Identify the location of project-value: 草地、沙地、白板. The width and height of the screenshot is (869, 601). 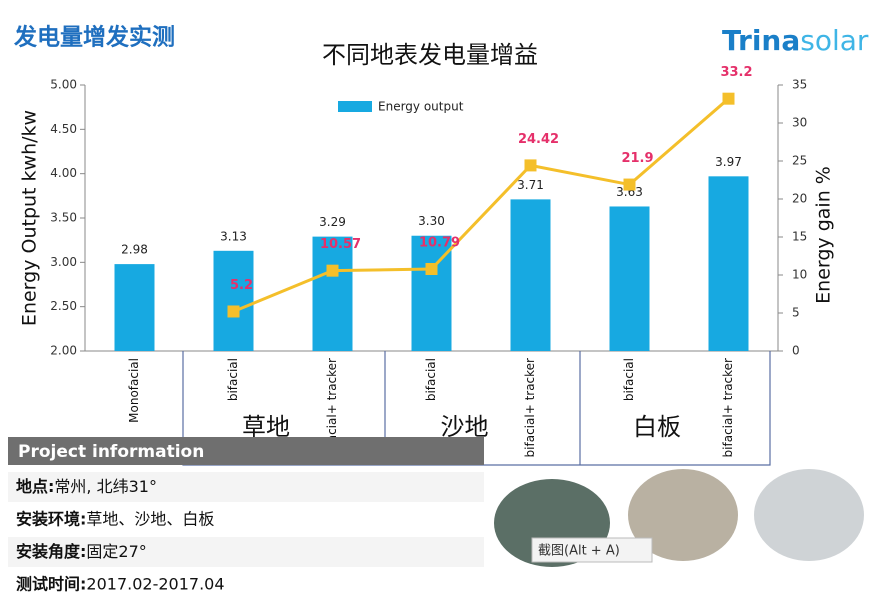
(150, 518).